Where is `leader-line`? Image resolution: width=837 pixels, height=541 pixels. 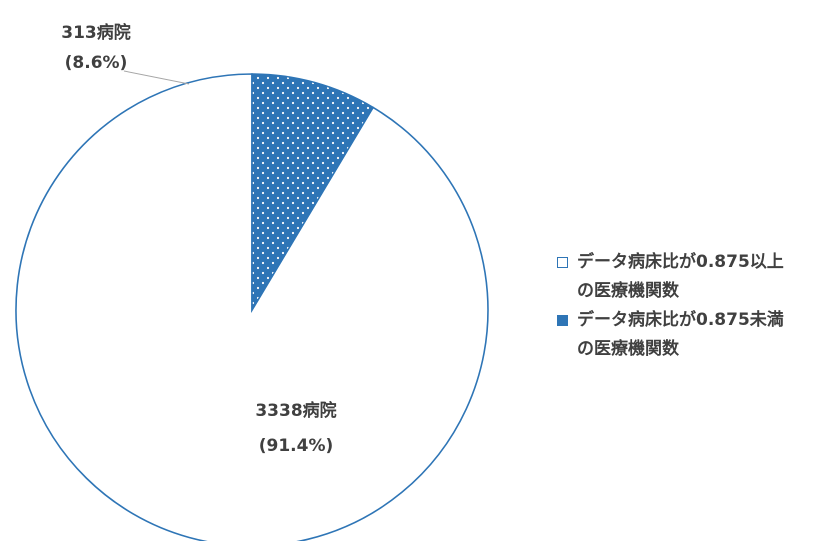
leader-line is located at coordinates (156, 77).